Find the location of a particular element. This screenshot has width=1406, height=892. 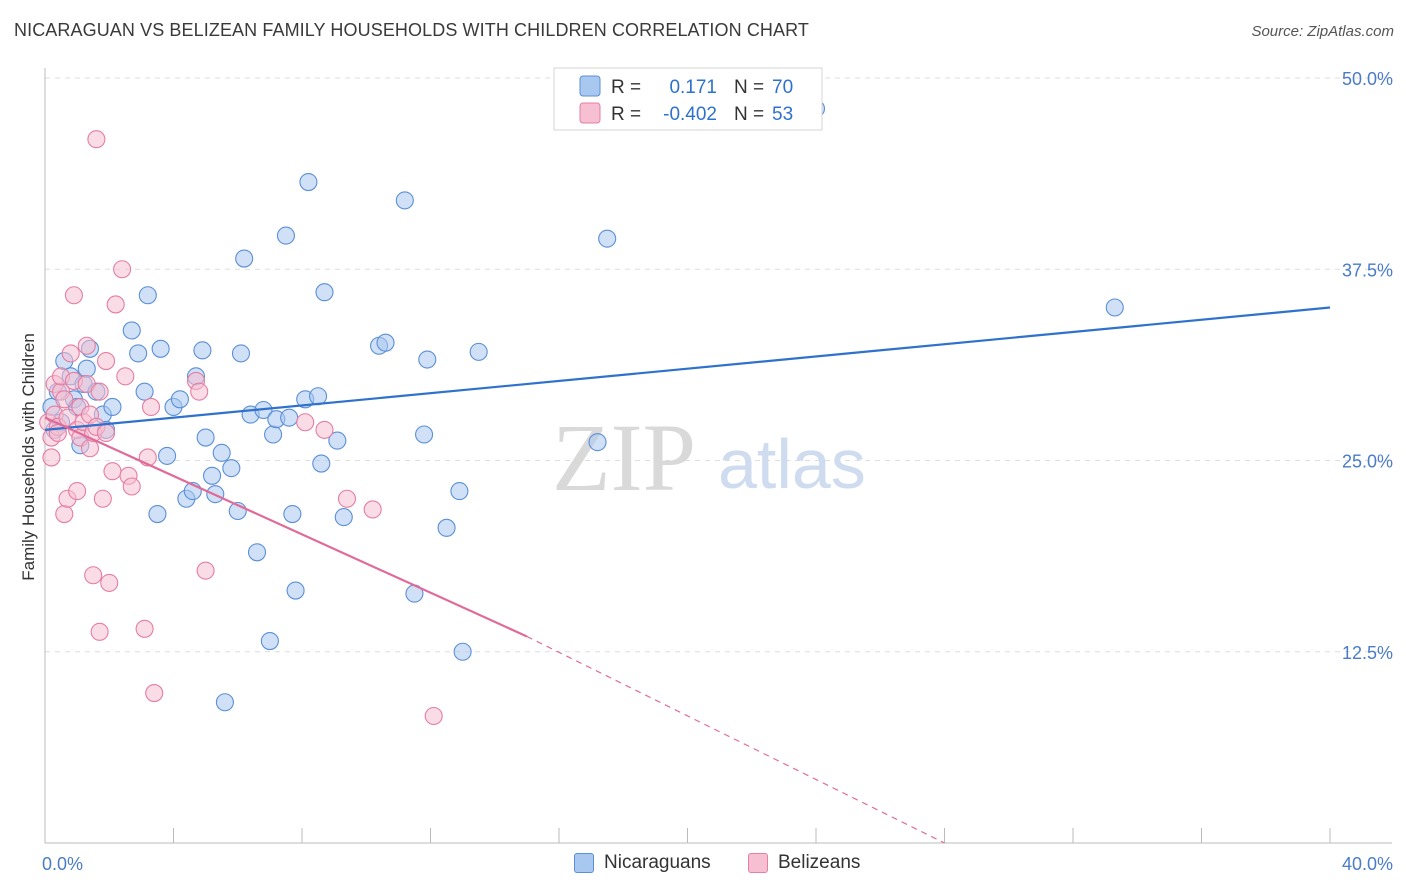

belizeans-trend-extension is located at coordinates (735, 739).